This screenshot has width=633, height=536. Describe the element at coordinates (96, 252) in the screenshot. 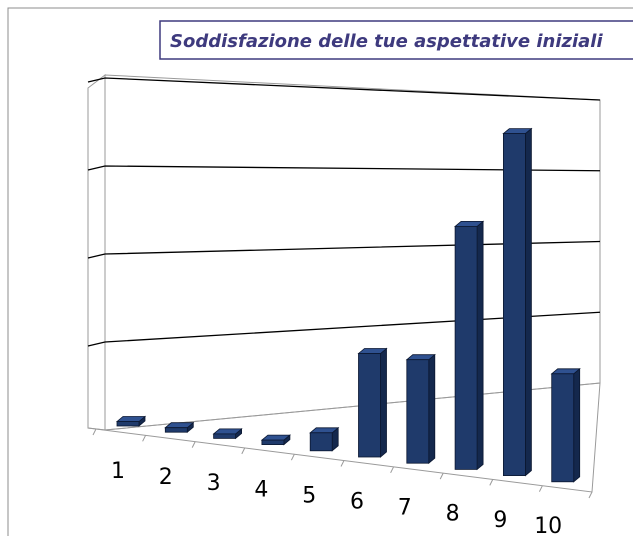

I see `side-wall` at that location.